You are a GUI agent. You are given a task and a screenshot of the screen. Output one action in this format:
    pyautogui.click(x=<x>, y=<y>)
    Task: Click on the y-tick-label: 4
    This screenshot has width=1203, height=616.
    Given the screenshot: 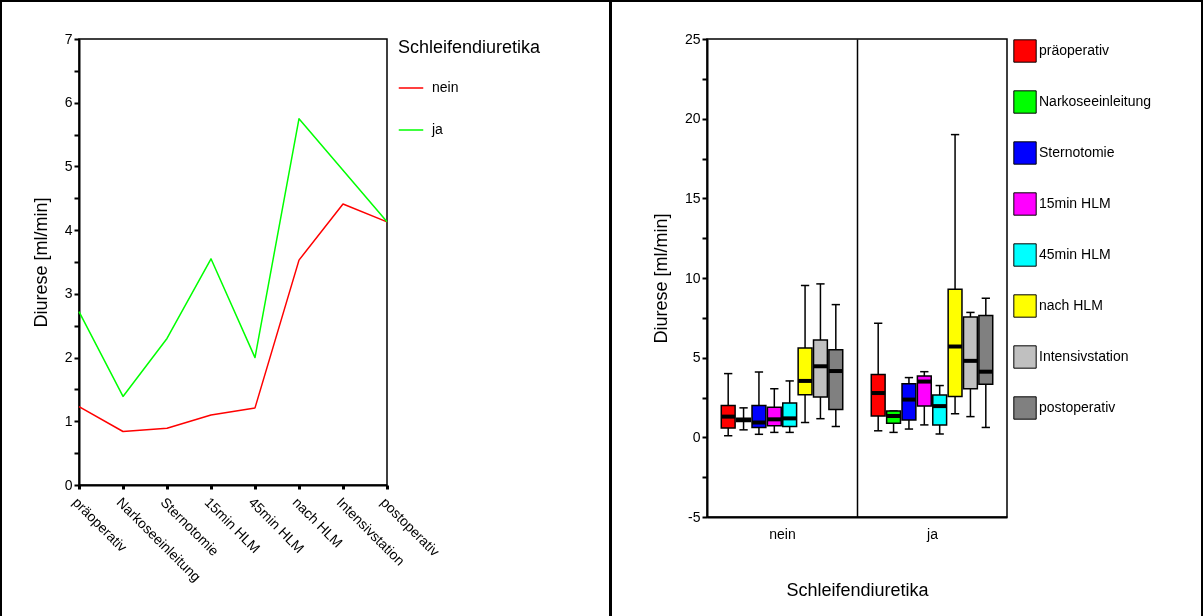 What is the action you would take?
    pyautogui.click(x=68, y=229)
    